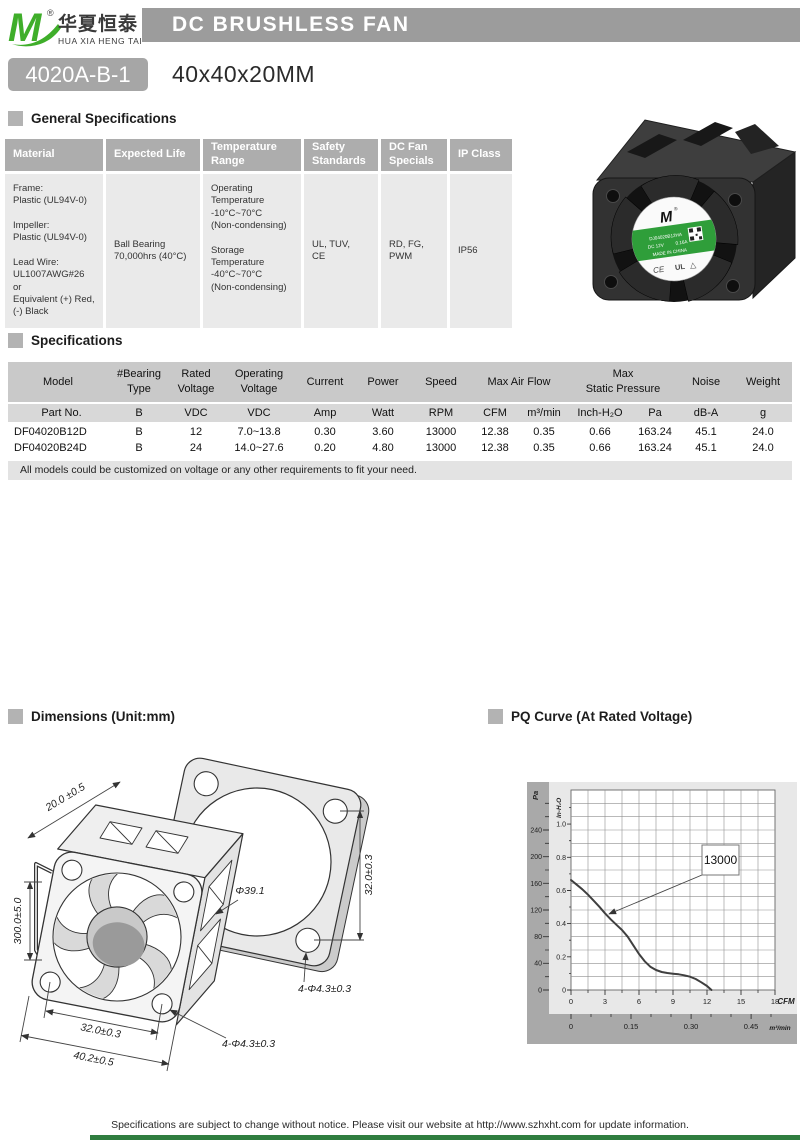 This screenshot has width=800, height=1140. Describe the element at coordinates (570, 890) in the screenshot. I see `inh2o-minor-ticks` at that location.